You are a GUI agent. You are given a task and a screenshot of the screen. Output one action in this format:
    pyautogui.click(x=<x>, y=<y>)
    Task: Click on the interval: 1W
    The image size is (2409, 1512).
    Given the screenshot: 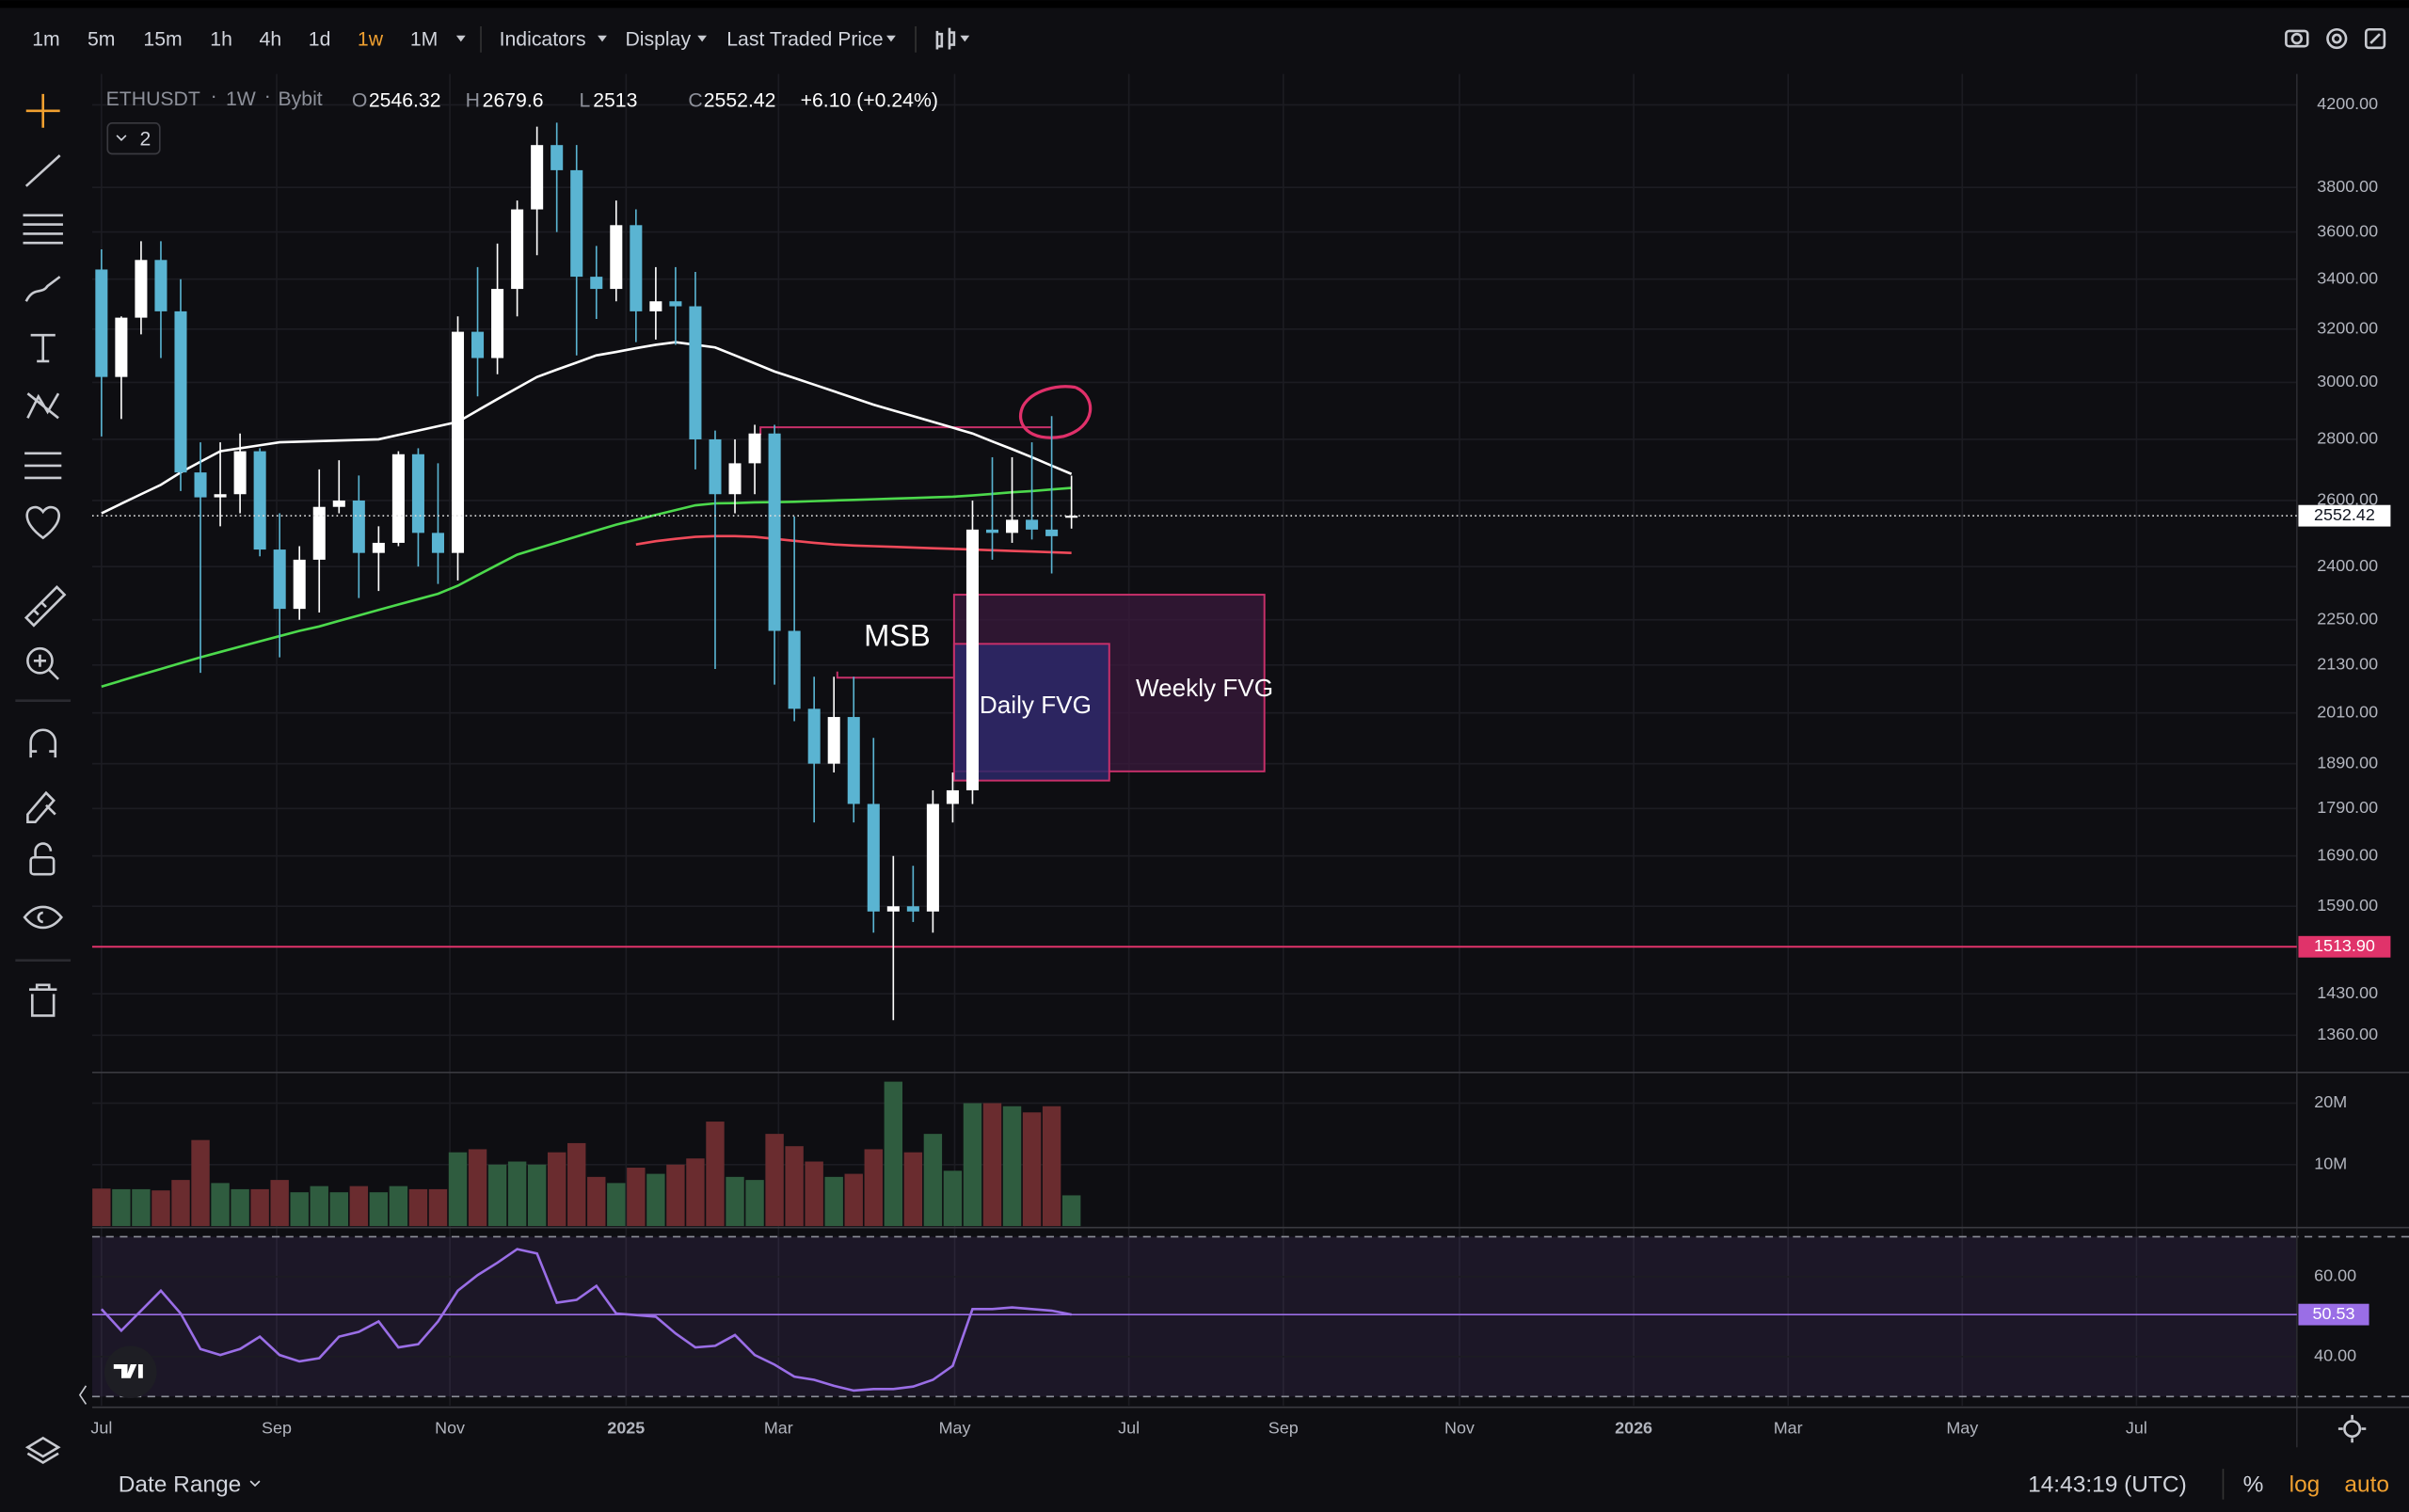 What is the action you would take?
    pyautogui.click(x=241, y=99)
    